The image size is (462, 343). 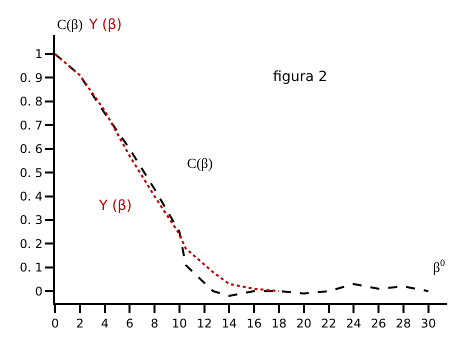 I want to click on x-tick-label: 14, so click(x=229, y=323).